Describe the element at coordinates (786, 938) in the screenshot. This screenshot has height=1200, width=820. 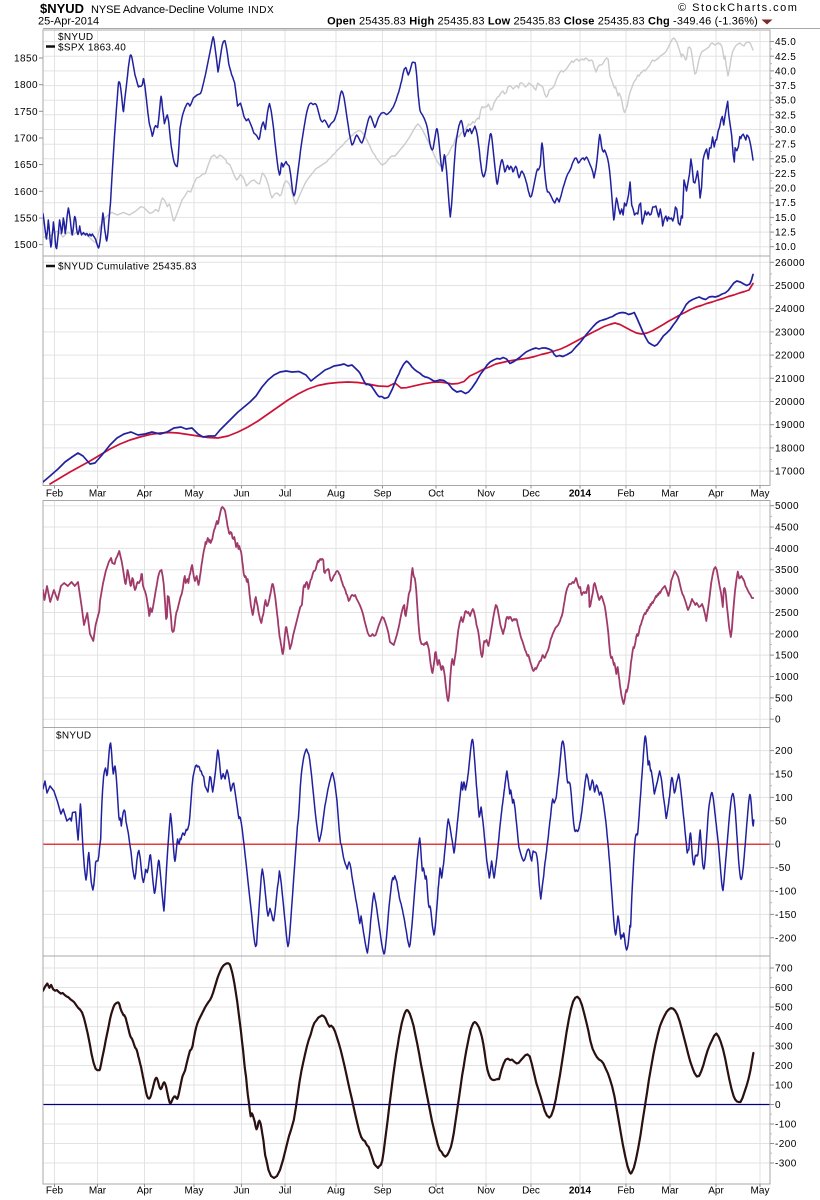
I see `svg-text: -200` at that location.